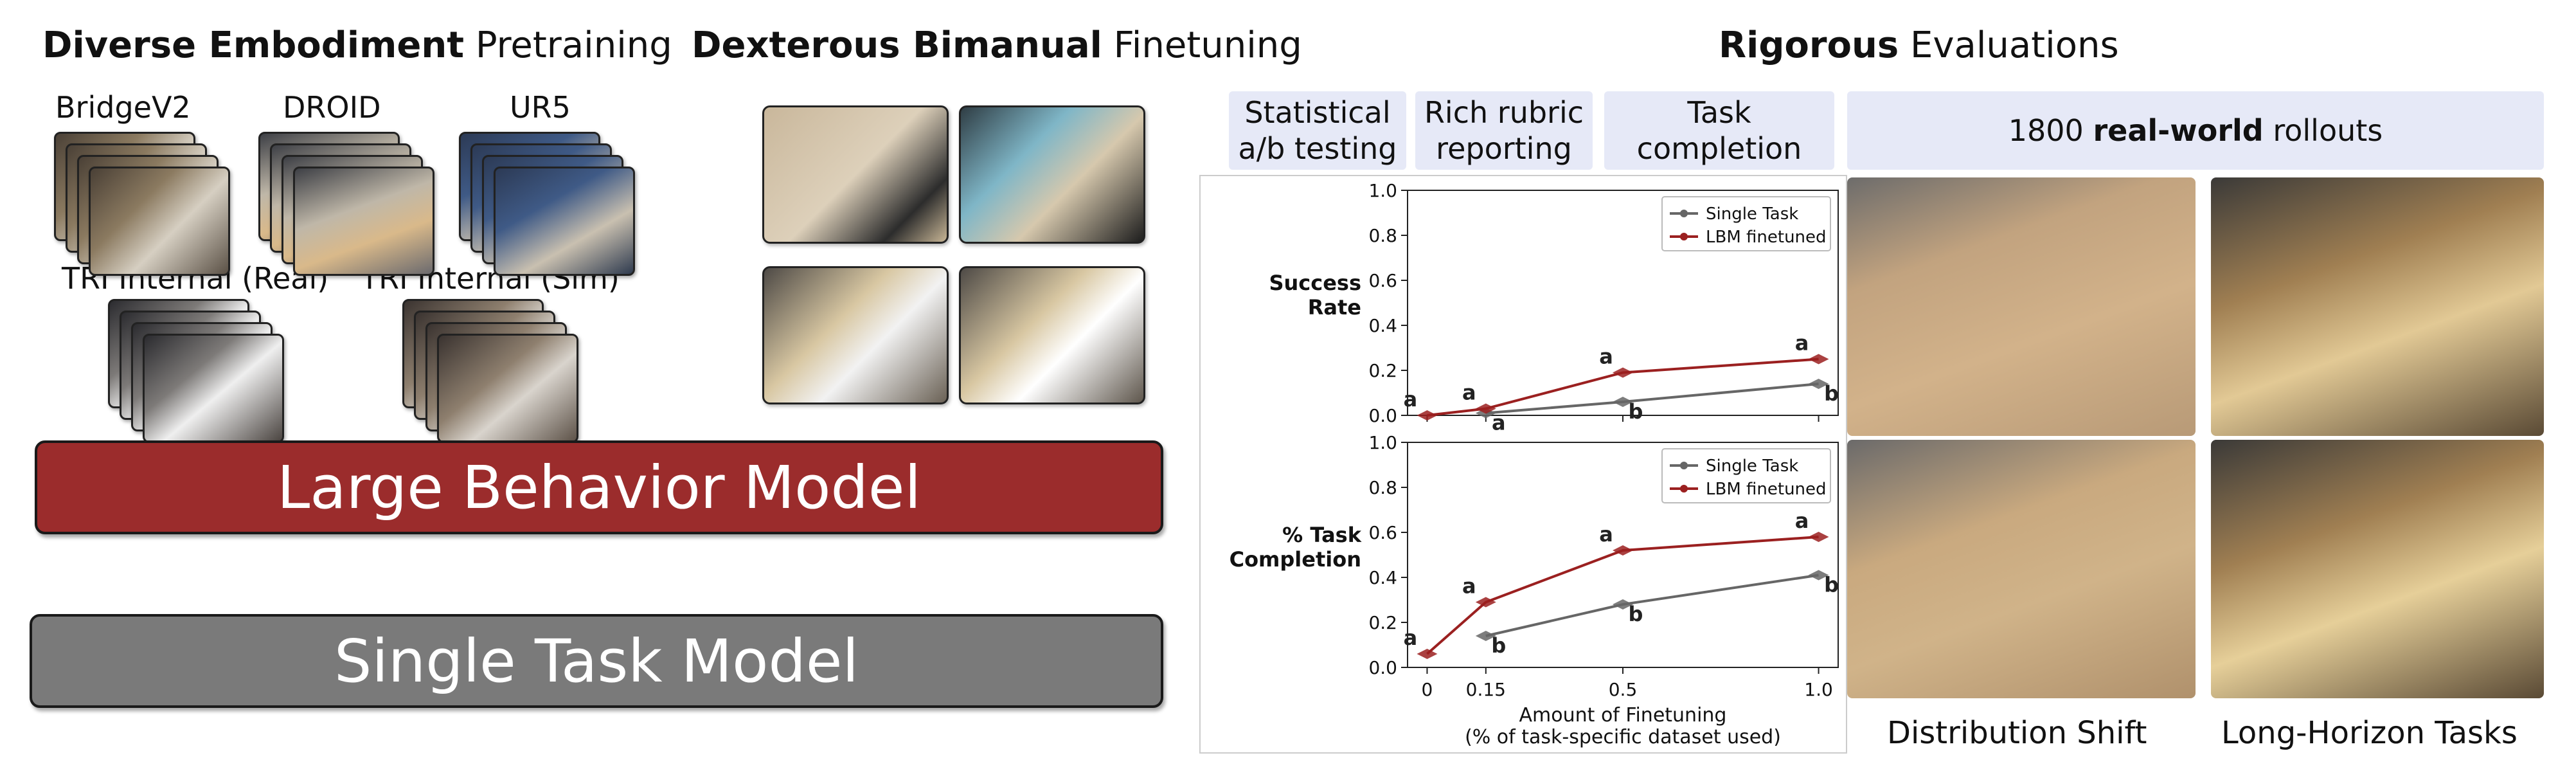  What do you see at coordinates (1202, 45) in the screenshot?
I see `finetuning-title-rest: Finetuning` at bounding box center [1202, 45].